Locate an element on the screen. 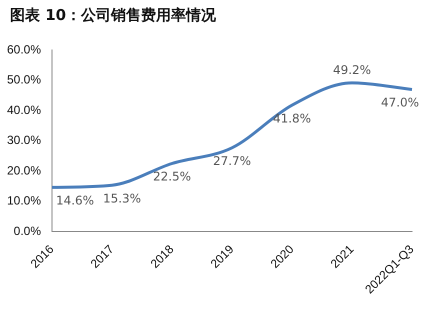  y-tick-label: 20.0% is located at coordinates (24, 170).